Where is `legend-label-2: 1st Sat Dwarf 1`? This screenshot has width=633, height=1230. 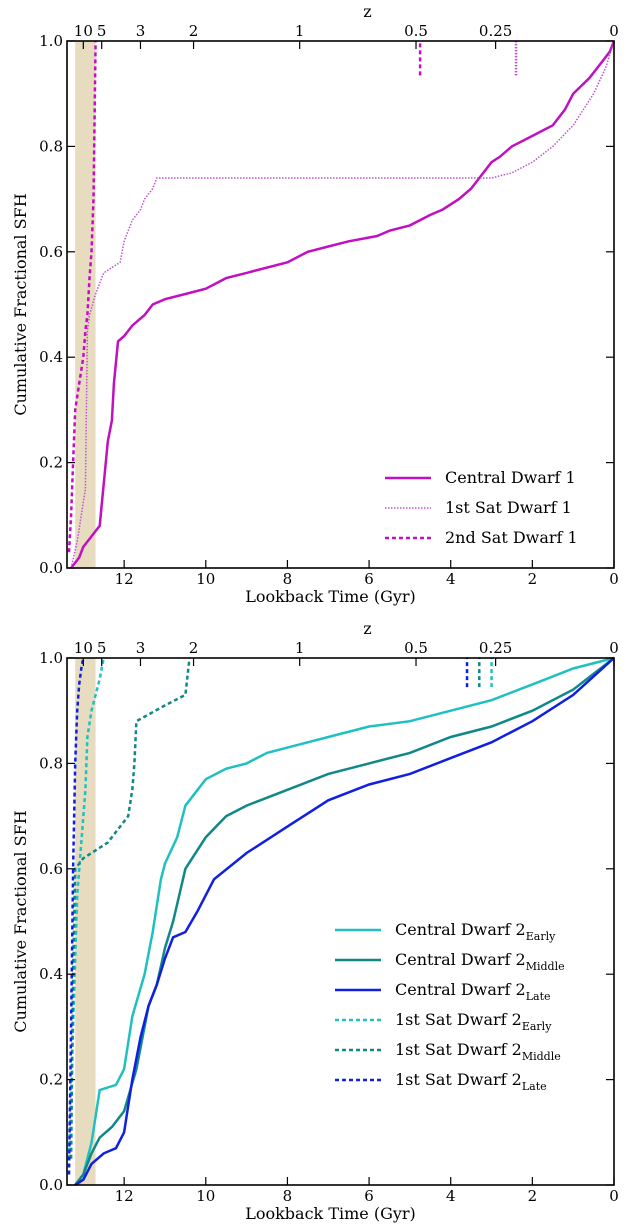
legend-label-2: 1st Sat Dwarf 1 is located at coordinates (508, 507).